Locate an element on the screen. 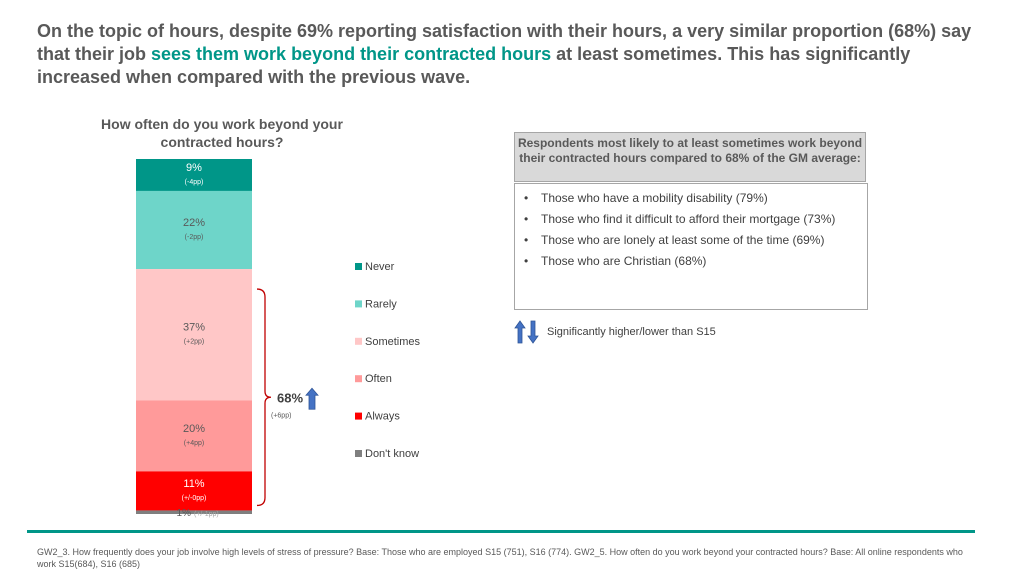 Image resolution: width=1024 pixels, height=576 pixels. legend-label: Never is located at coordinates (380, 267).